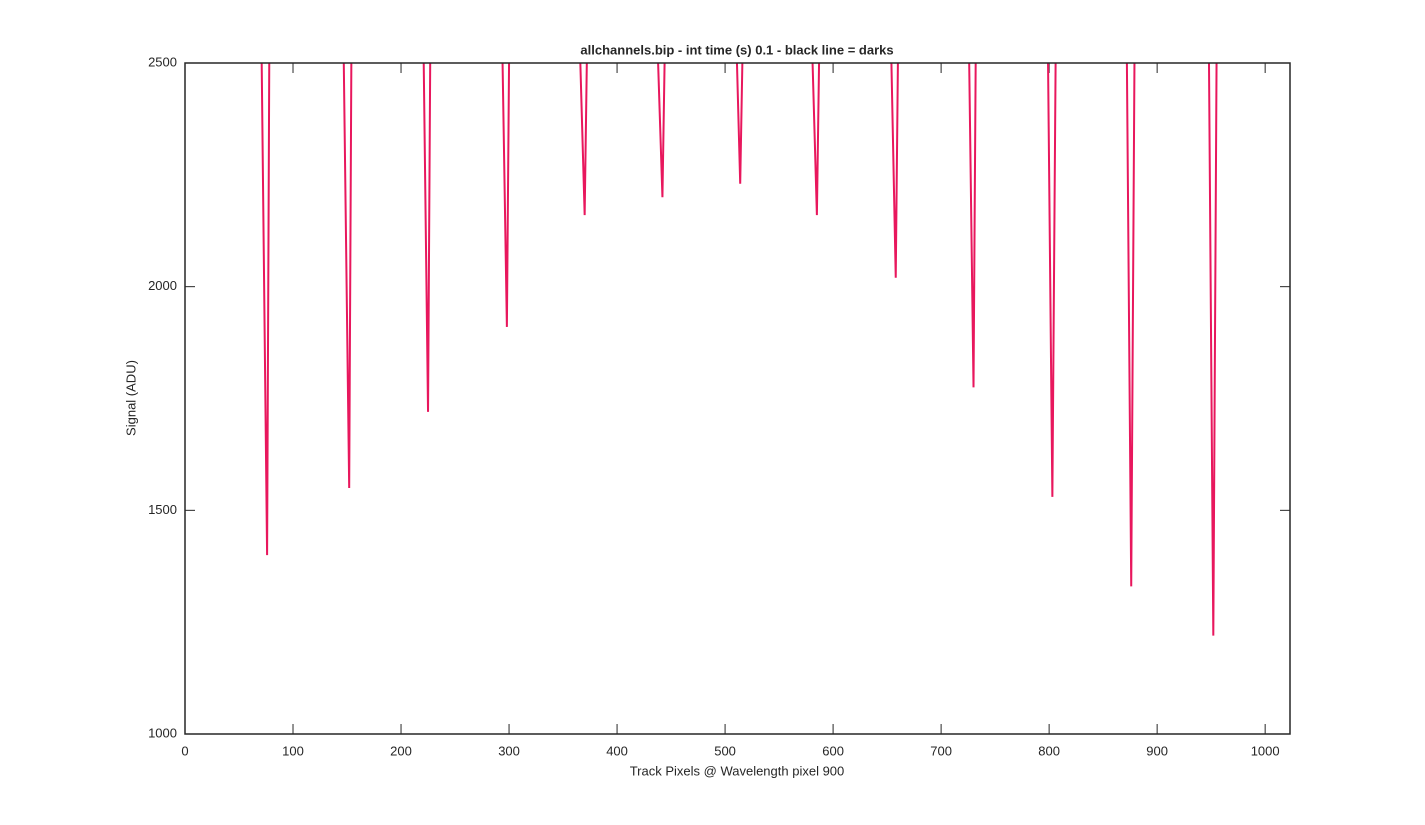 The width and height of the screenshot is (1425, 825). Describe the element at coordinates (162, 61) in the screenshot. I see `y-tick-label: 2500` at that location.